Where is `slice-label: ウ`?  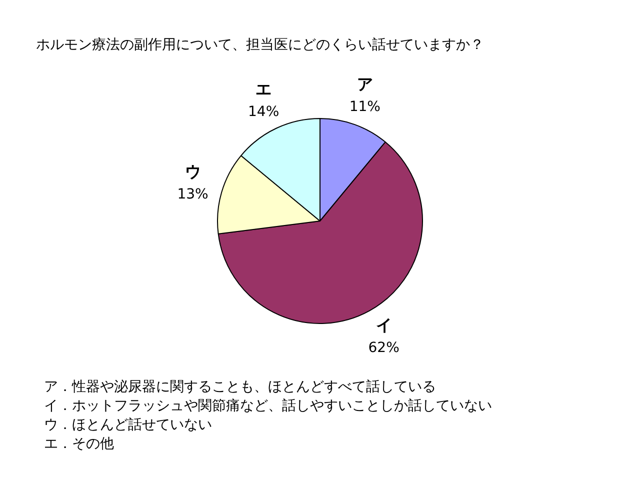 slice-label: ウ is located at coordinates (192, 172).